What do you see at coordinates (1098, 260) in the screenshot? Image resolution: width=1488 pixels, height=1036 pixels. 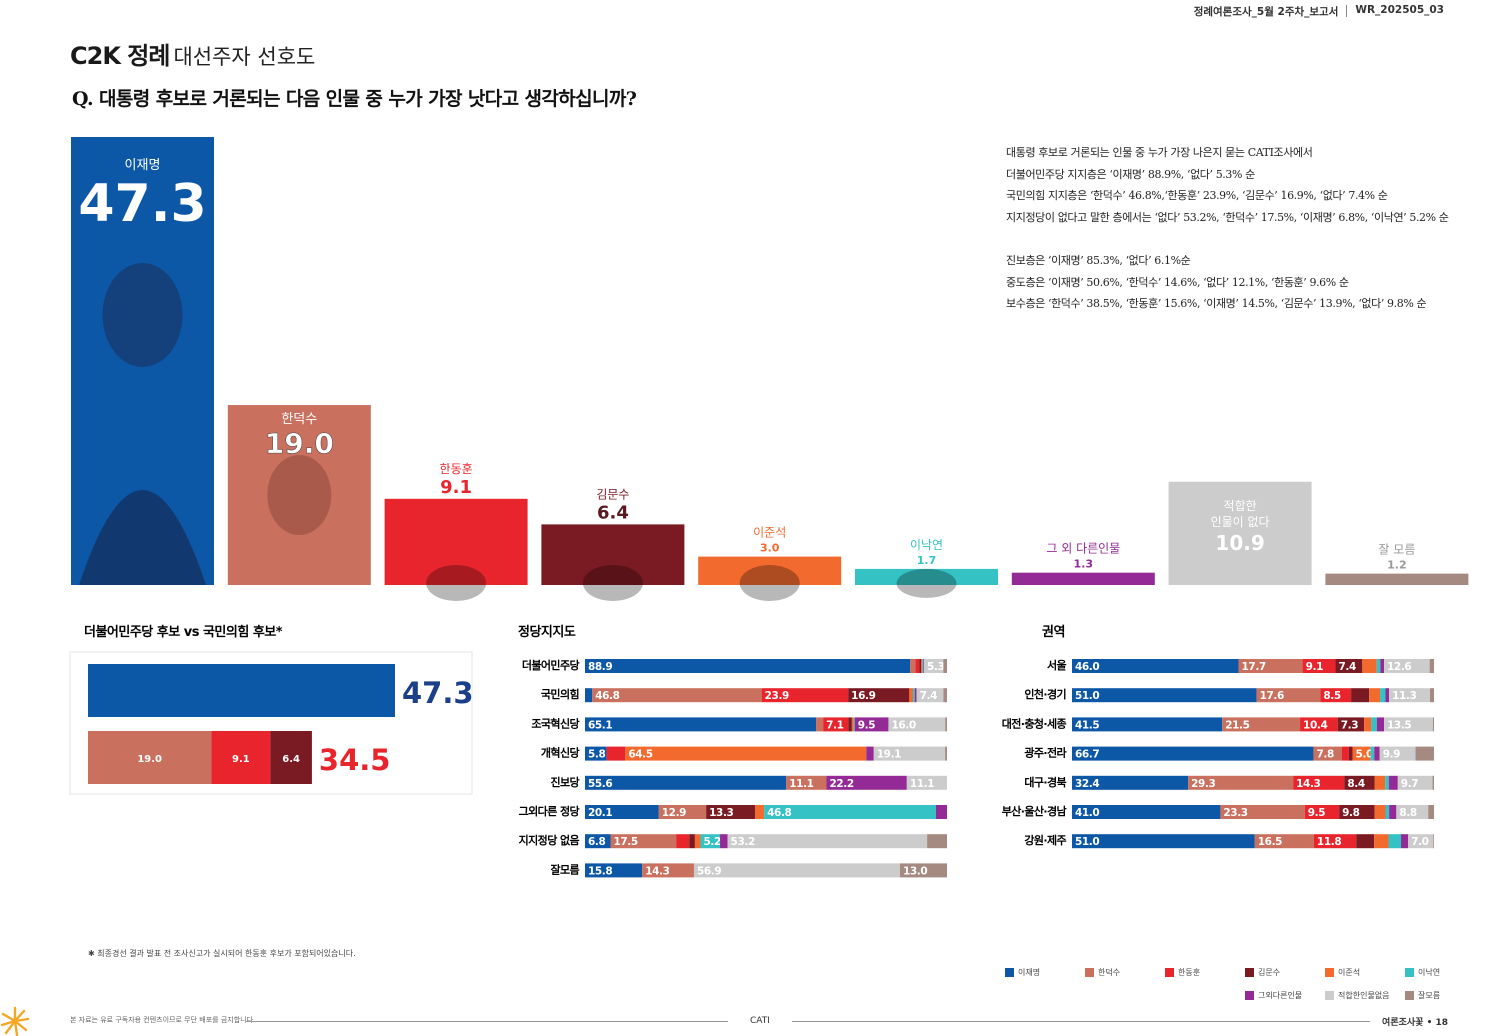 I see `summary-line: 진보층은 ‘이재명’ 85.3%, ‘없다’ 6.1%순` at bounding box center [1098, 260].